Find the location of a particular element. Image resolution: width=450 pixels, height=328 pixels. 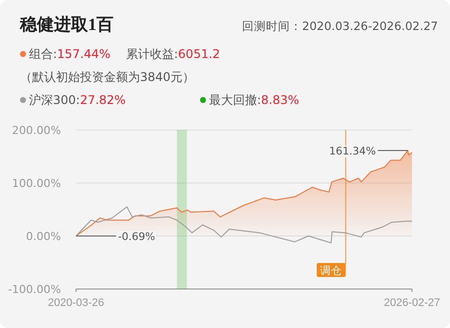

annotation: -0.69% is located at coordinates (137, 237).